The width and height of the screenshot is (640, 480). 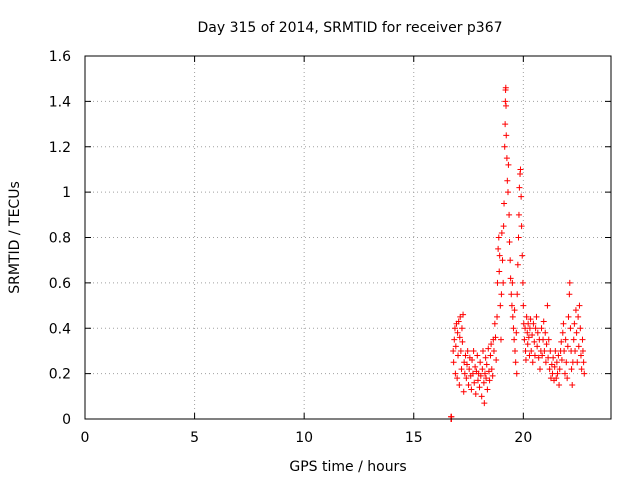 What do you see at coordinates (60, 284) in the screenshot?
I see `y-tick-label: 0.6` at bounding box center [60, 284].